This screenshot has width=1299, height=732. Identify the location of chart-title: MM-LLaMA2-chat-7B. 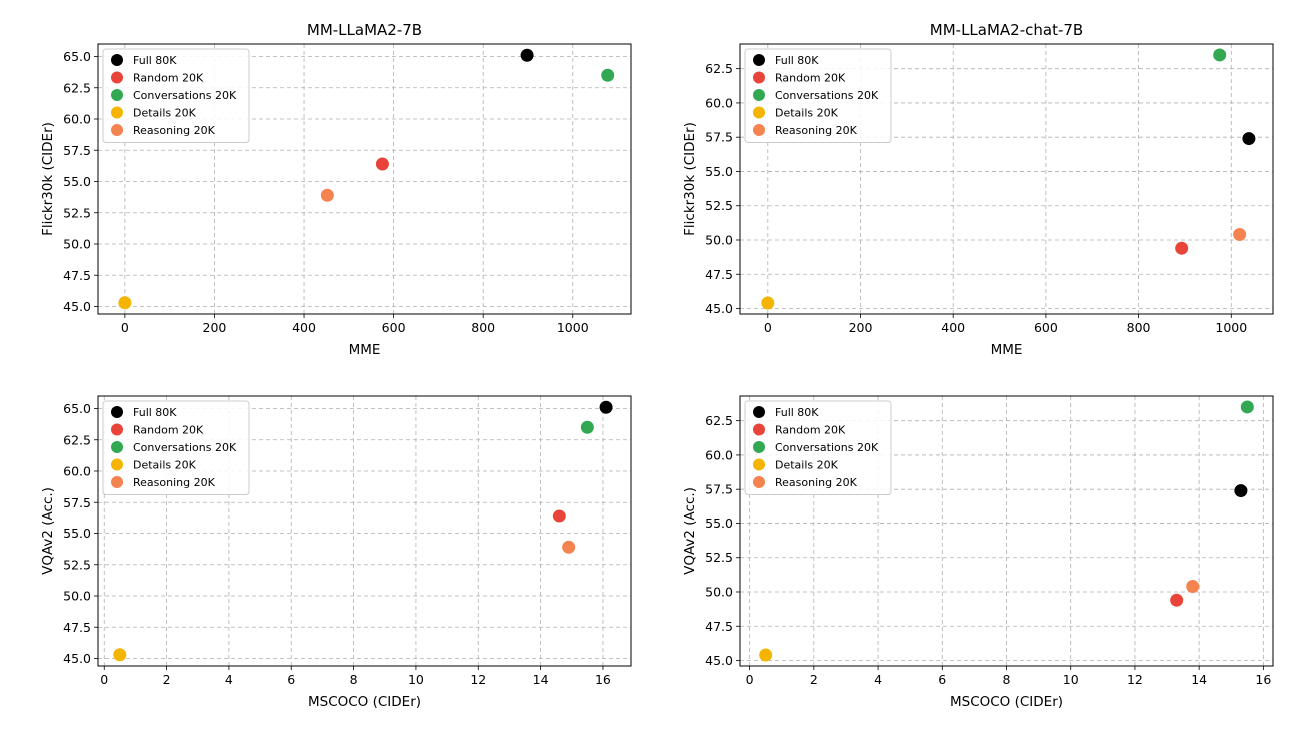
(1006, 30).